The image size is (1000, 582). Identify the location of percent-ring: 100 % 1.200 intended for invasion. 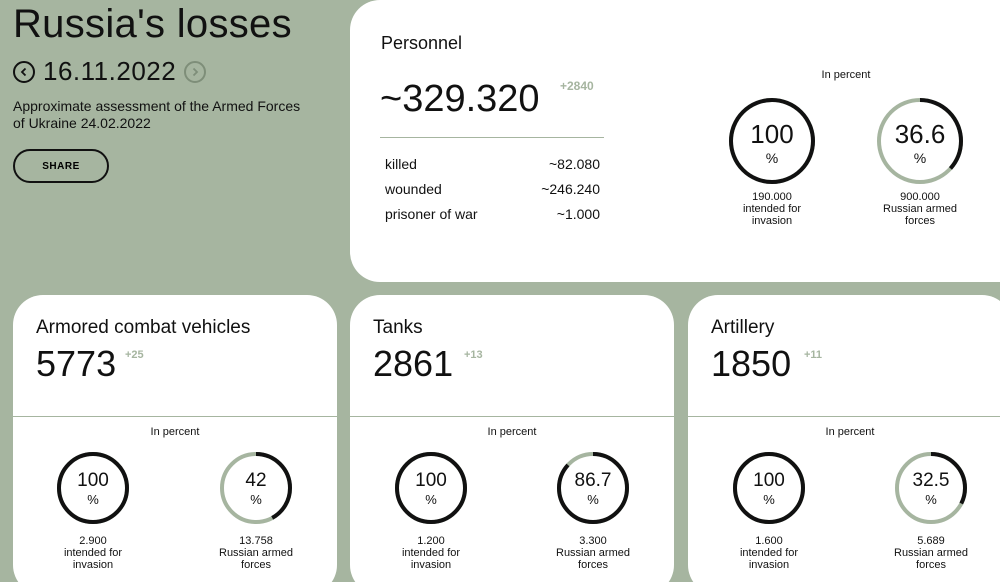
(431, 511).